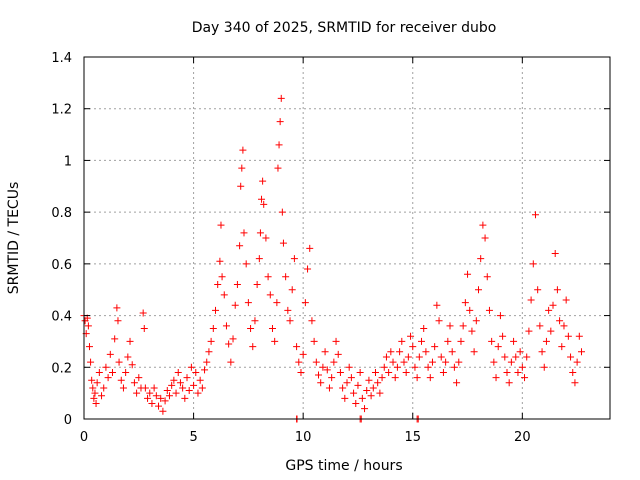 The image size is (640, 480). I want to click on y-axis-title: SRMTID / TECUs, so click(14, 238).